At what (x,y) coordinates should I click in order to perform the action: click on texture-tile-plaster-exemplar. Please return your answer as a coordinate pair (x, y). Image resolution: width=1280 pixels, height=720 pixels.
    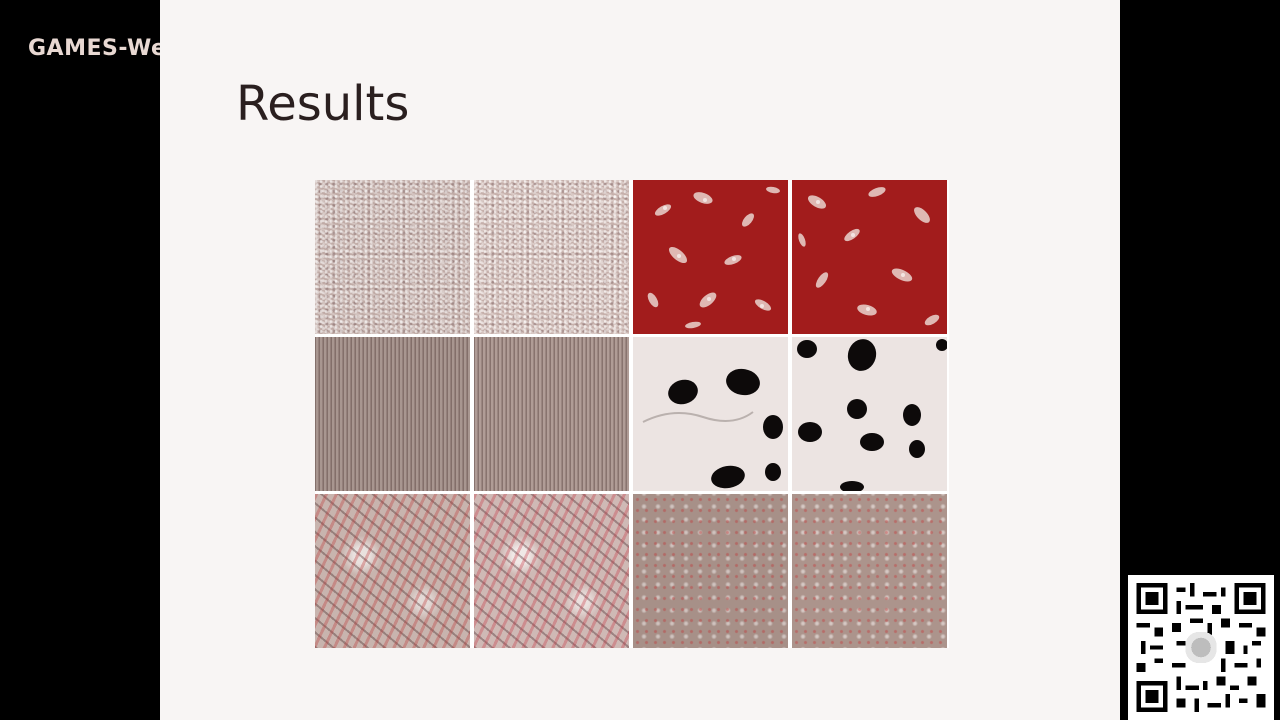
    Looking at the image, I should click on (392, 257).